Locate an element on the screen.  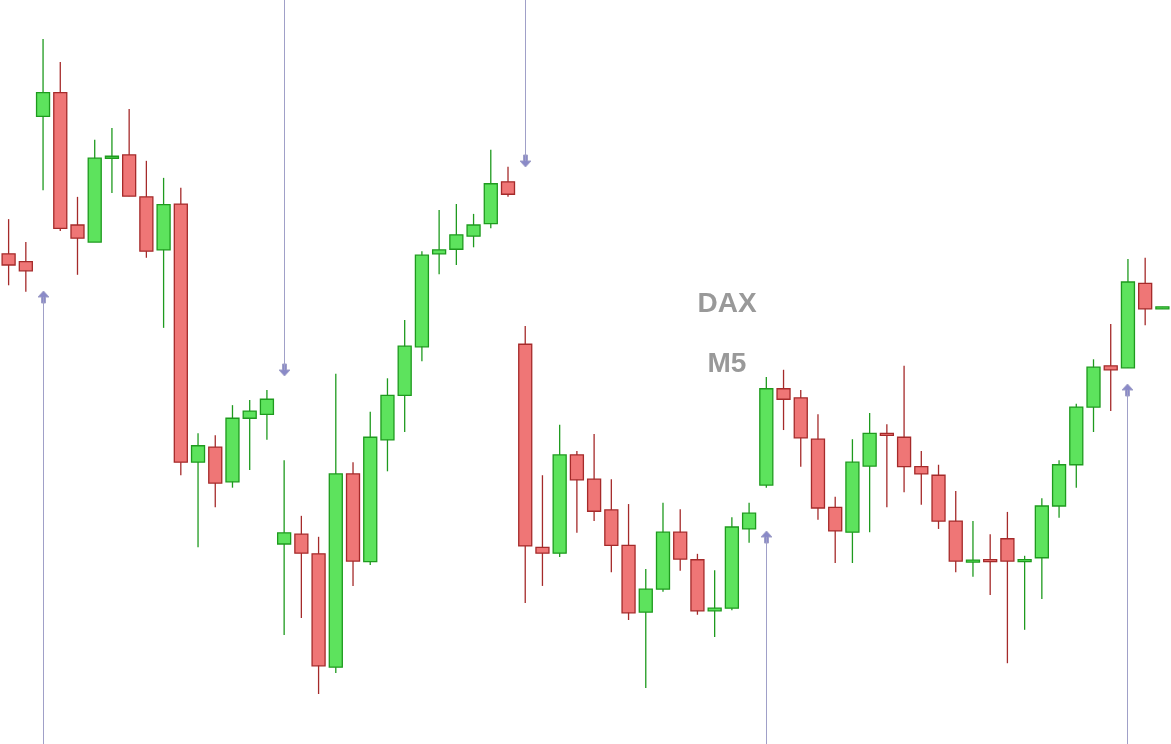
text: DAX is located at coordinates (727, 302).